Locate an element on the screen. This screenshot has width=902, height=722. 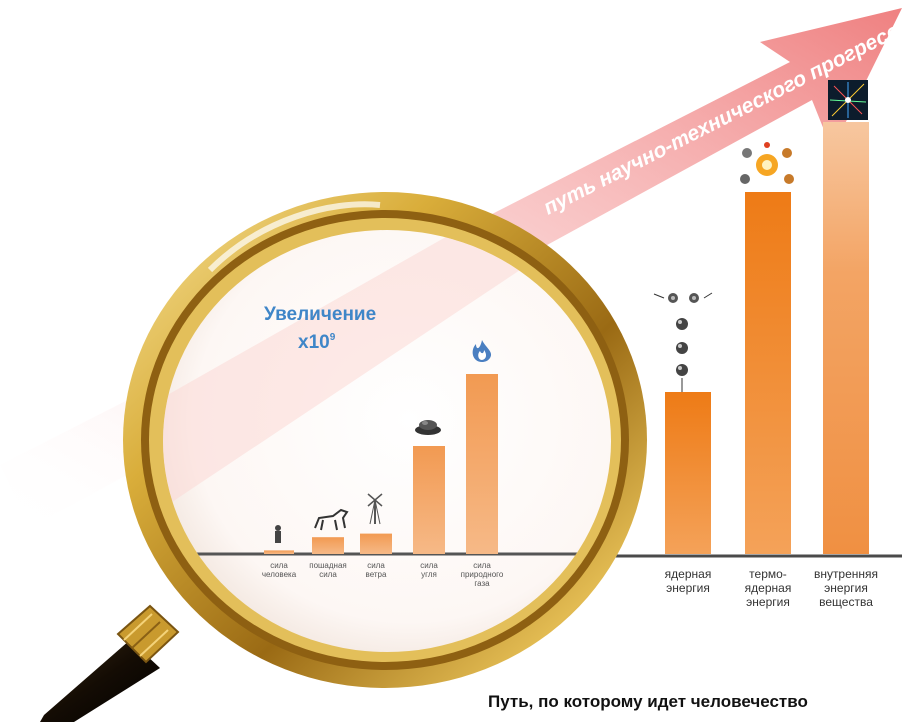
bar-label-outside-2-line-2: вещества is located at coordinates (846, 602).